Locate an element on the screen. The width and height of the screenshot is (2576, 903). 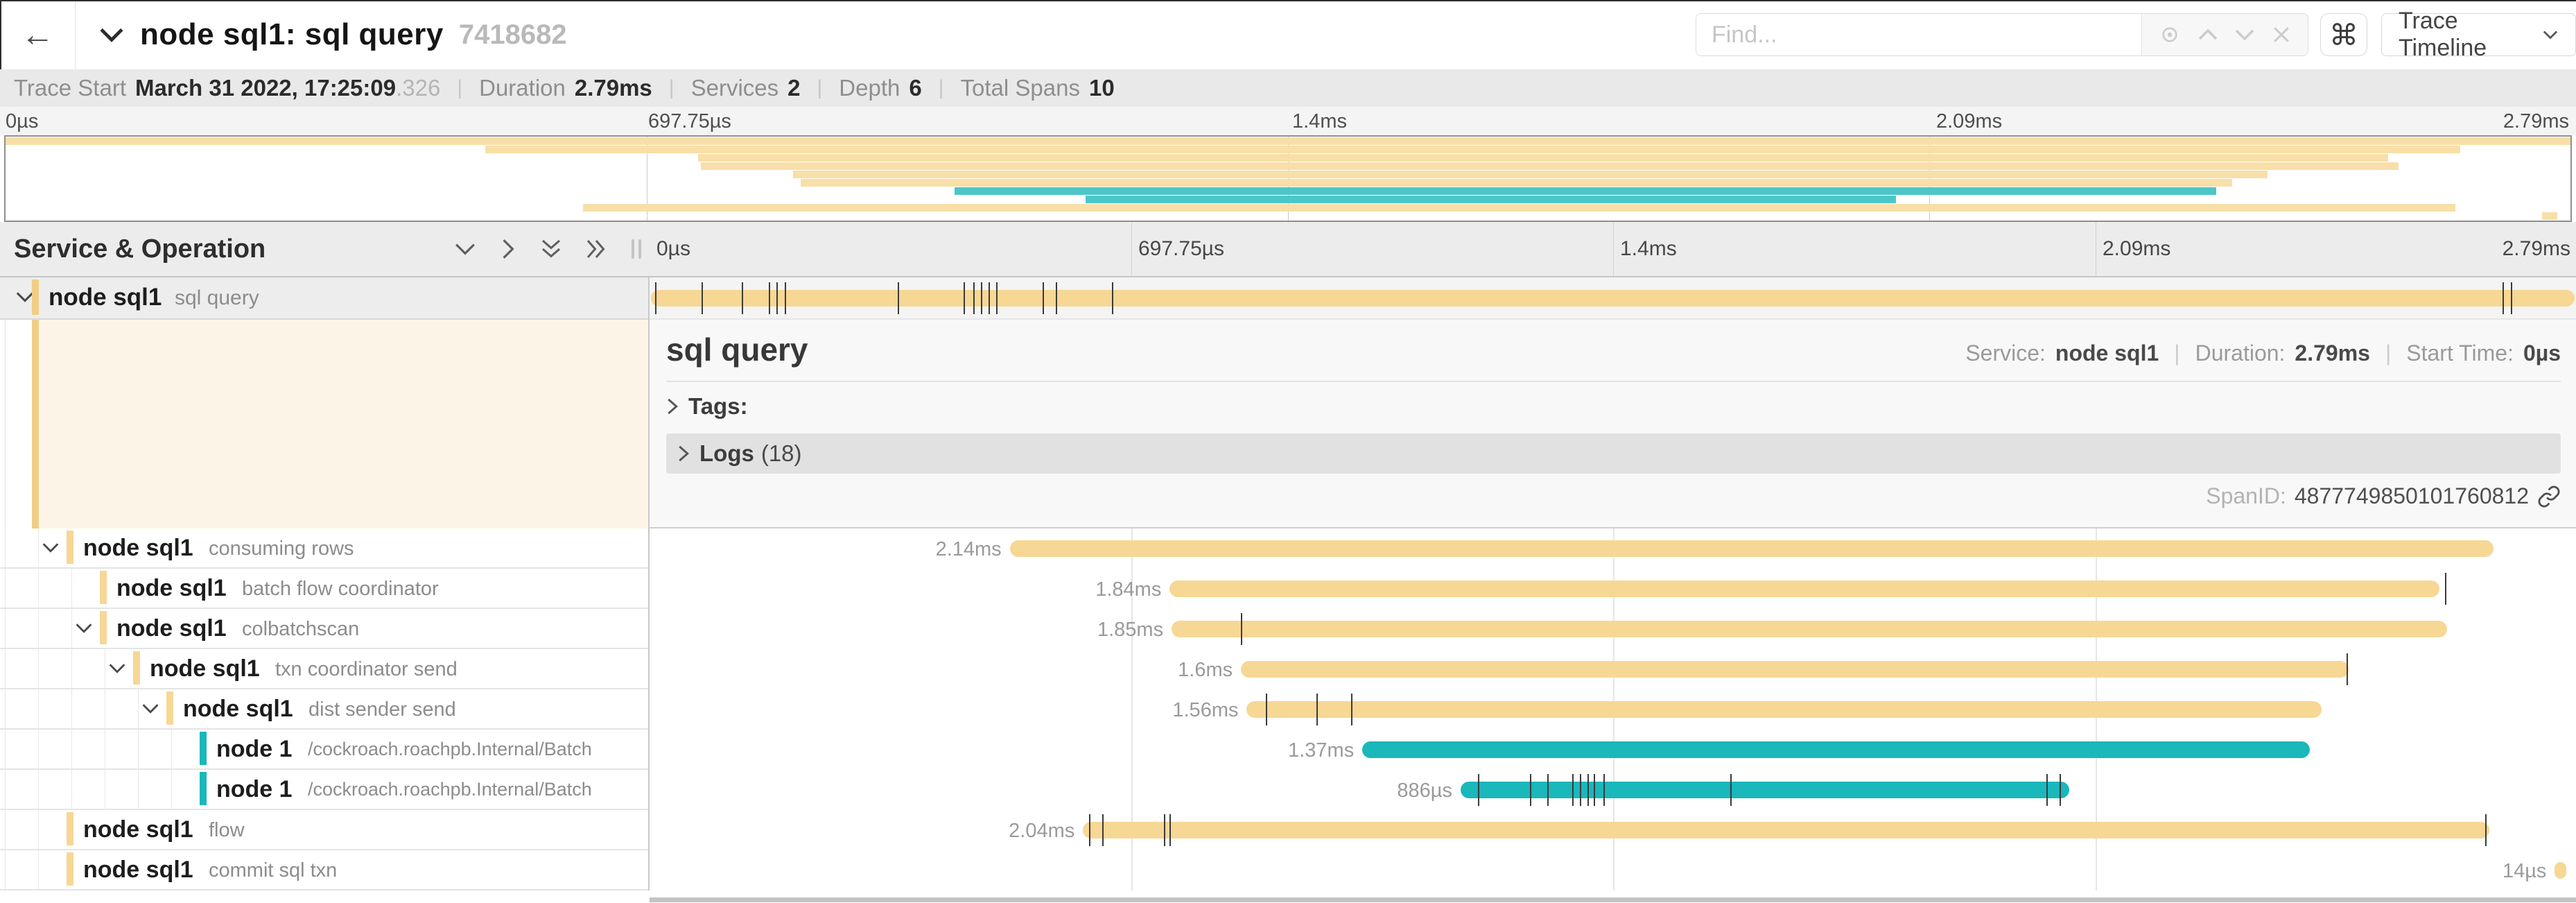
chevron-right-icon is located at coordinates (672, 406).